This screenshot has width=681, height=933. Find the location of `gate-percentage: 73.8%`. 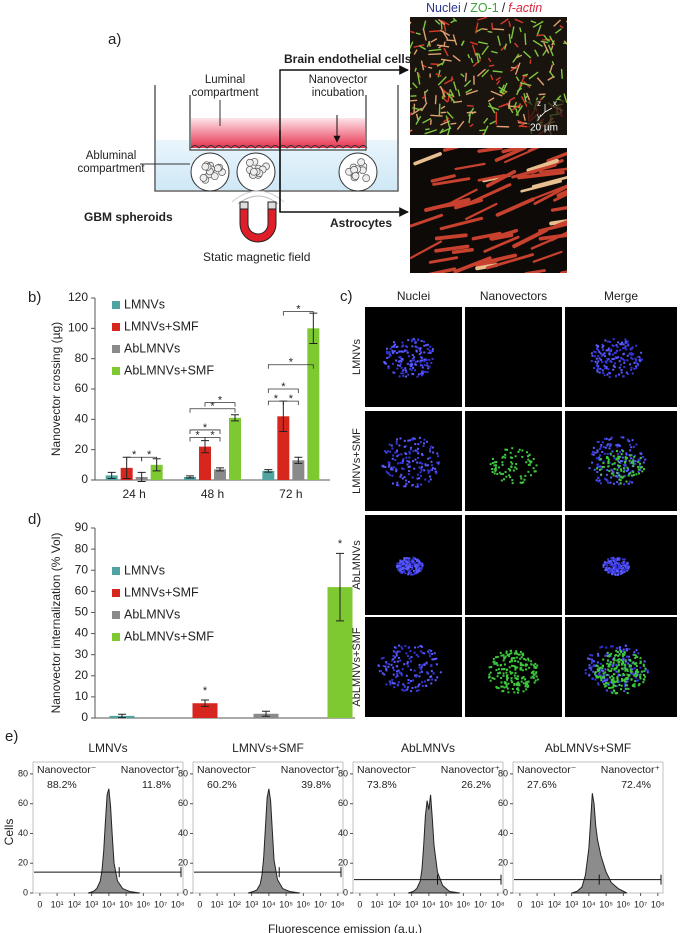

gate-percentage: 73.8% is located at coordinates (382, 785).